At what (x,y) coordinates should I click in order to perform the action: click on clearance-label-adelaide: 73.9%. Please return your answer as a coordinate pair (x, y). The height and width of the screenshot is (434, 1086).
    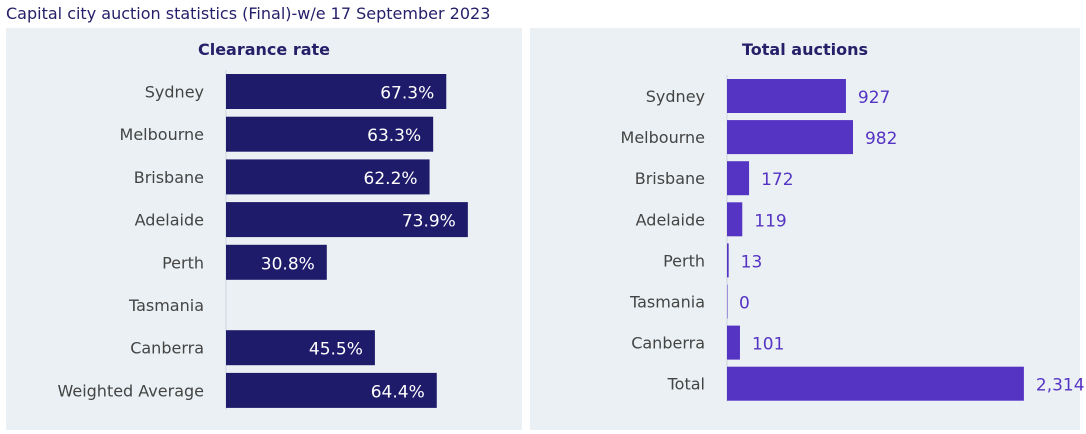
    Looking at the image, I should click on (429, 222).